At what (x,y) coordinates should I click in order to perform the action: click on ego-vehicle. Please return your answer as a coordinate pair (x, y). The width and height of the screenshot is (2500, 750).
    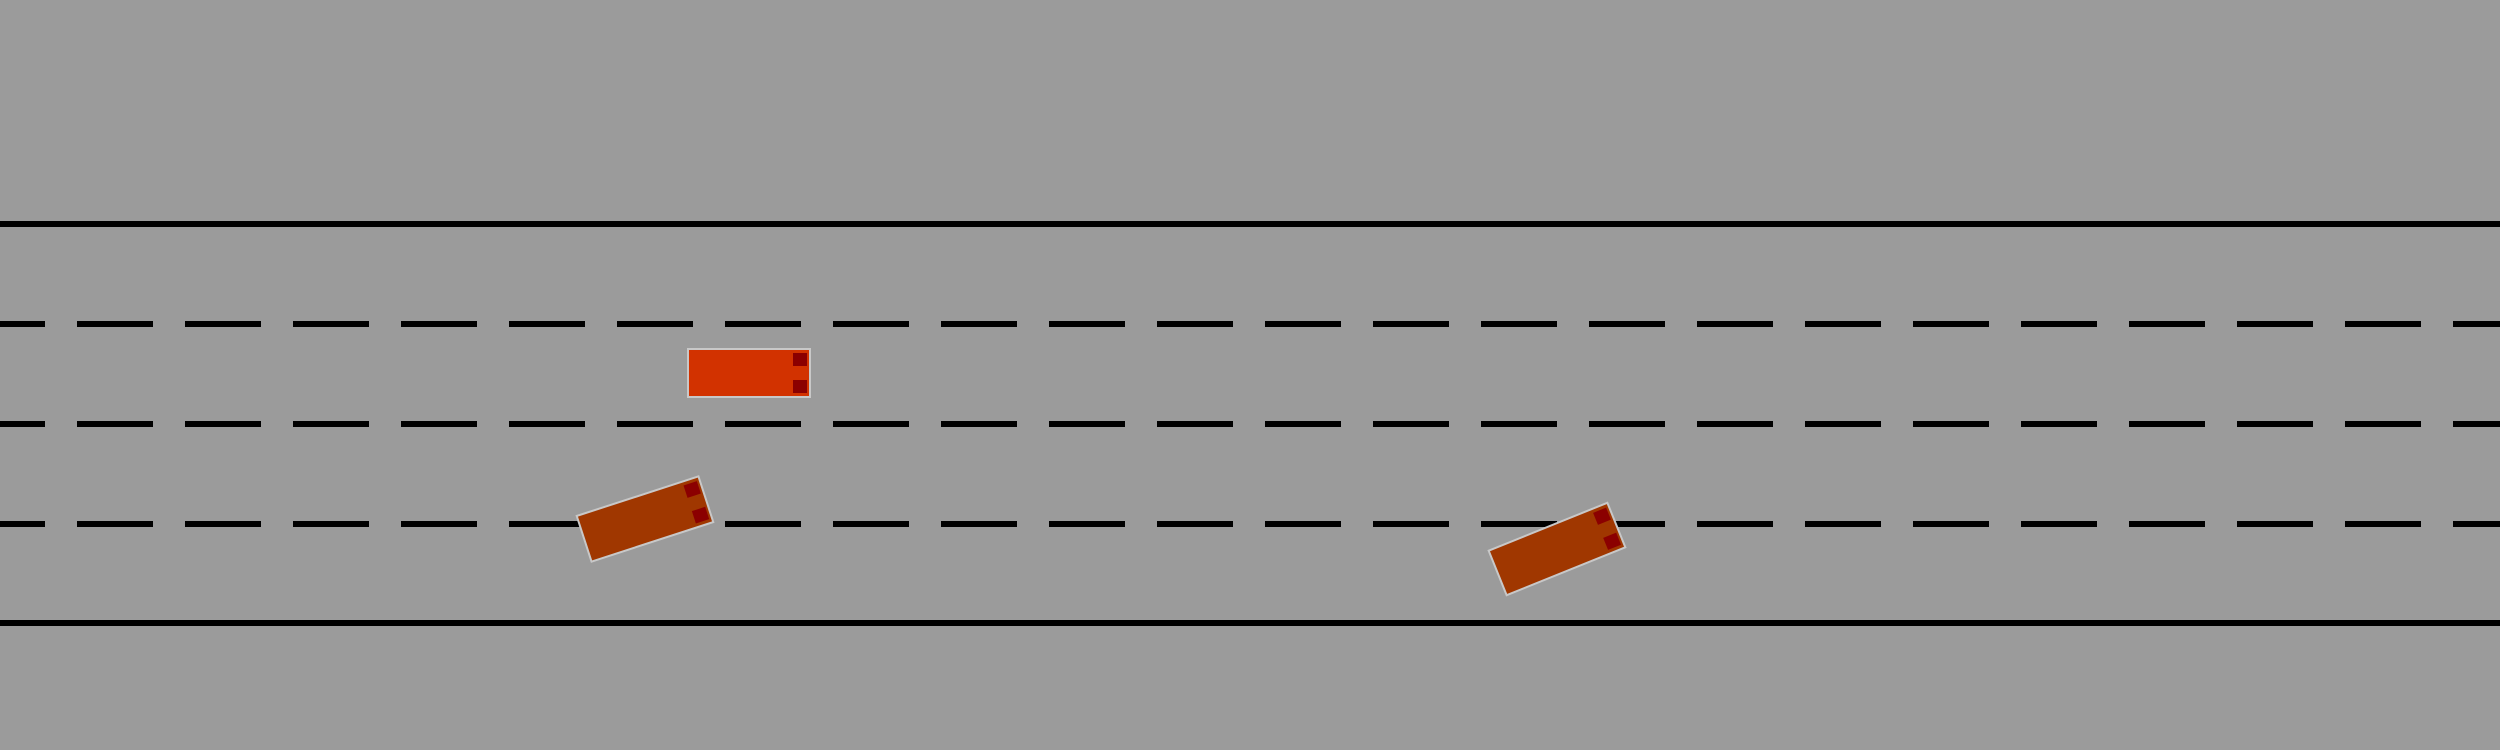
    Looking at the image, I should click on (749, 373).